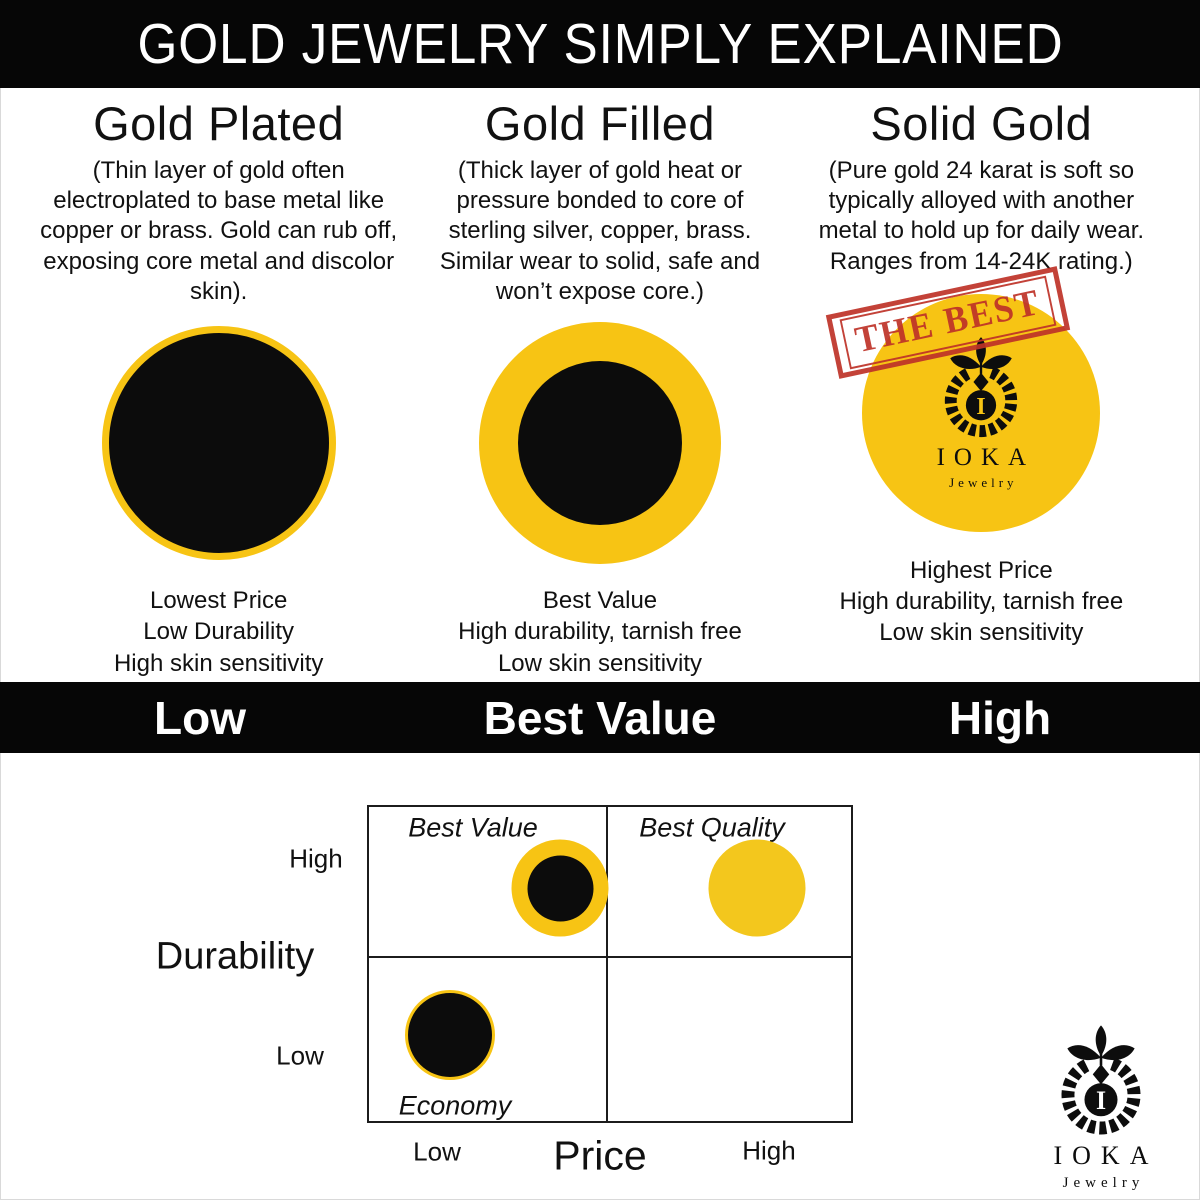 This screenshot has height=1200, width=1200. What do you see at coordinates (769, 1150) in the screenshot?
I see `x-axis-tick-high: High` at bounding box center [769, 1150].